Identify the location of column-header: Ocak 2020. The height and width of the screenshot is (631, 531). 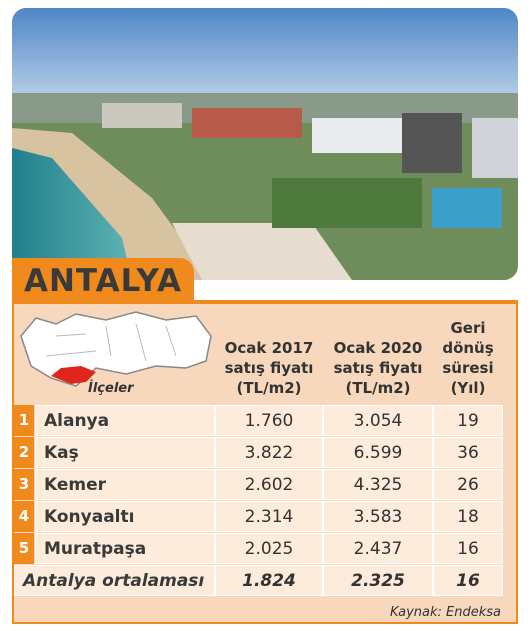
(378, 348).